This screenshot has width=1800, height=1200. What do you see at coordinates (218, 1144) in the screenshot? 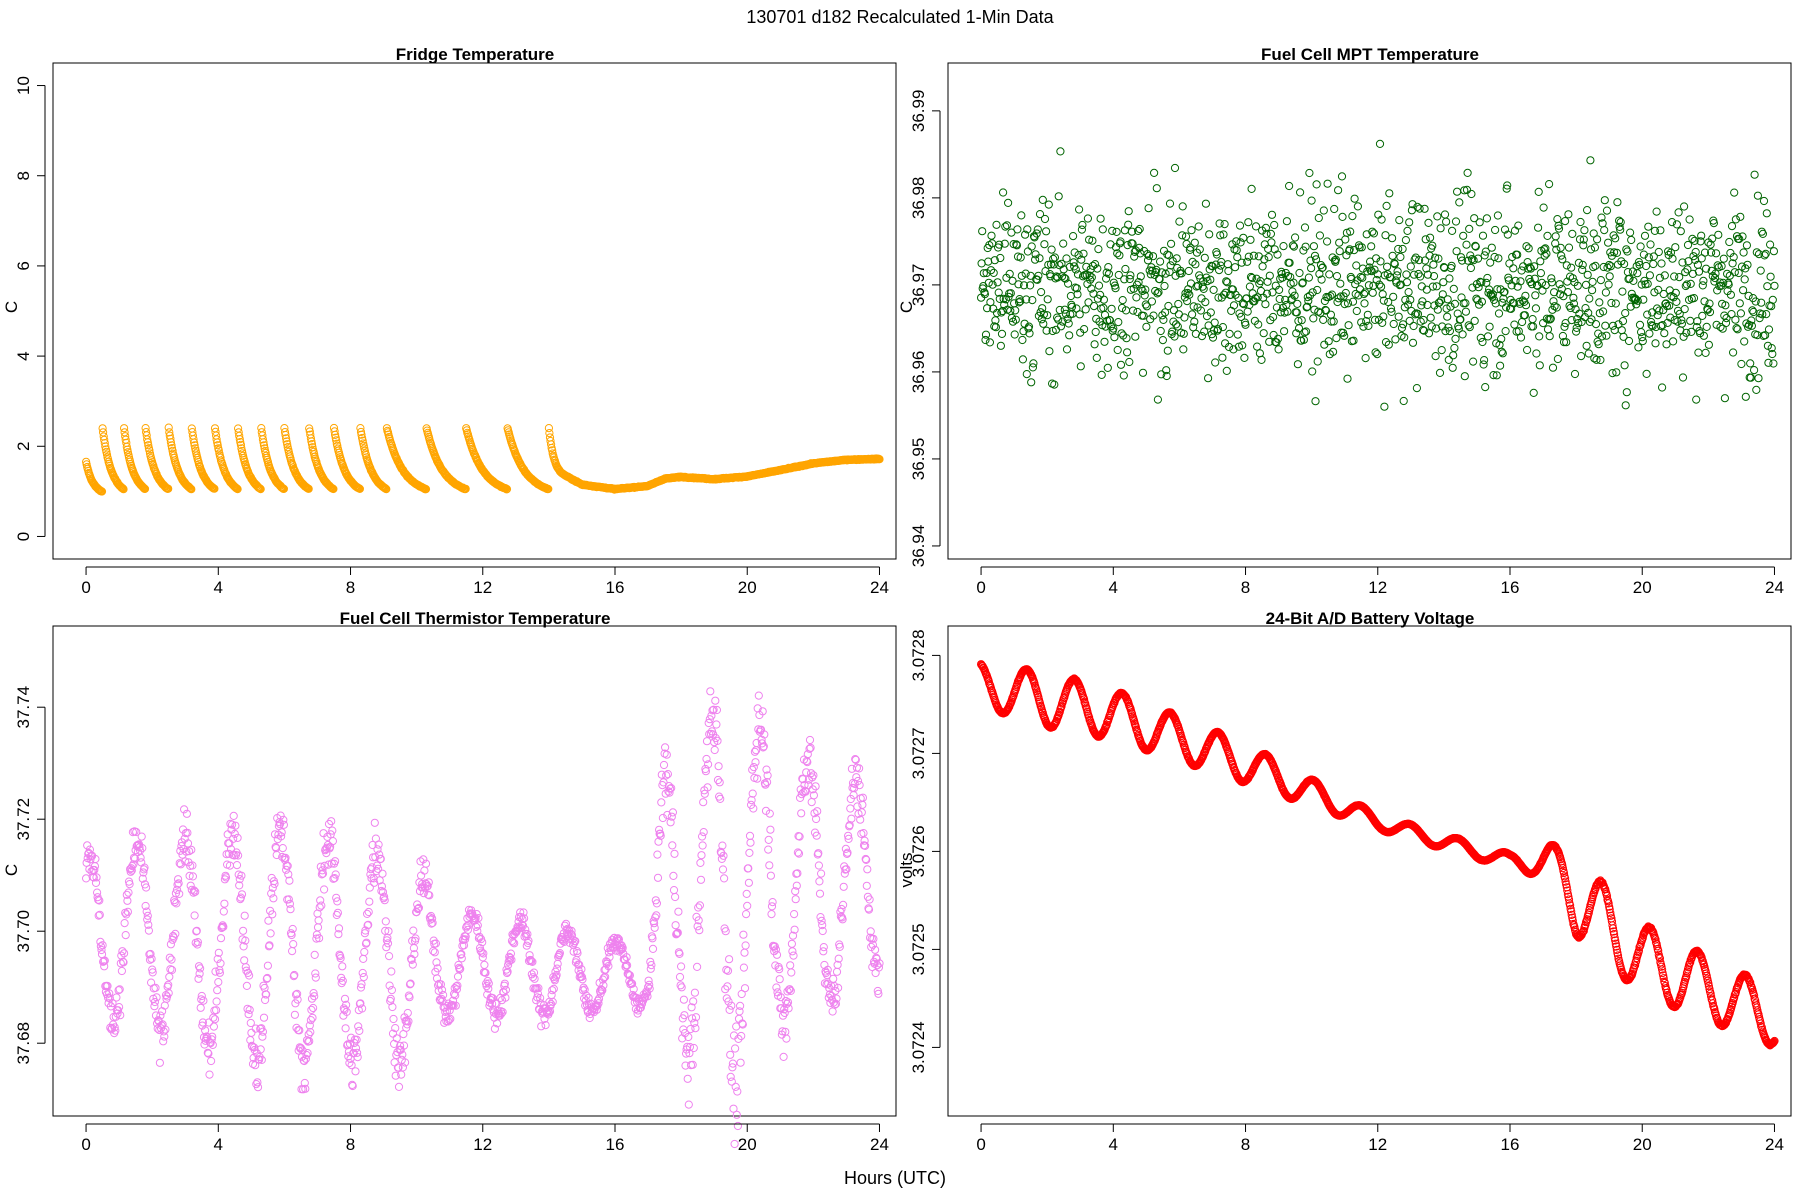
I see `x-tick-label: 4` at bounding box center [218, 1144].